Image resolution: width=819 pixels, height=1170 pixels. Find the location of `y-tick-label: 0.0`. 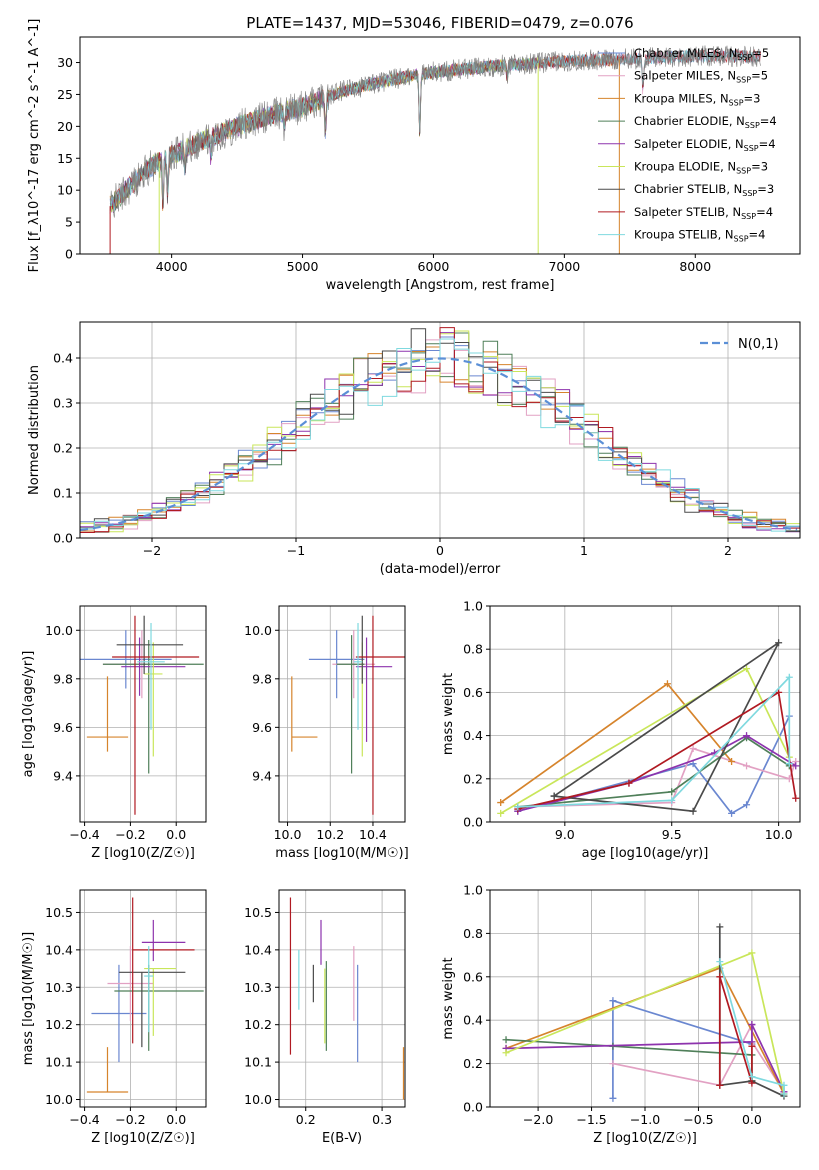

y-tick-label: 0.0 is located at coordinates (63, 538).